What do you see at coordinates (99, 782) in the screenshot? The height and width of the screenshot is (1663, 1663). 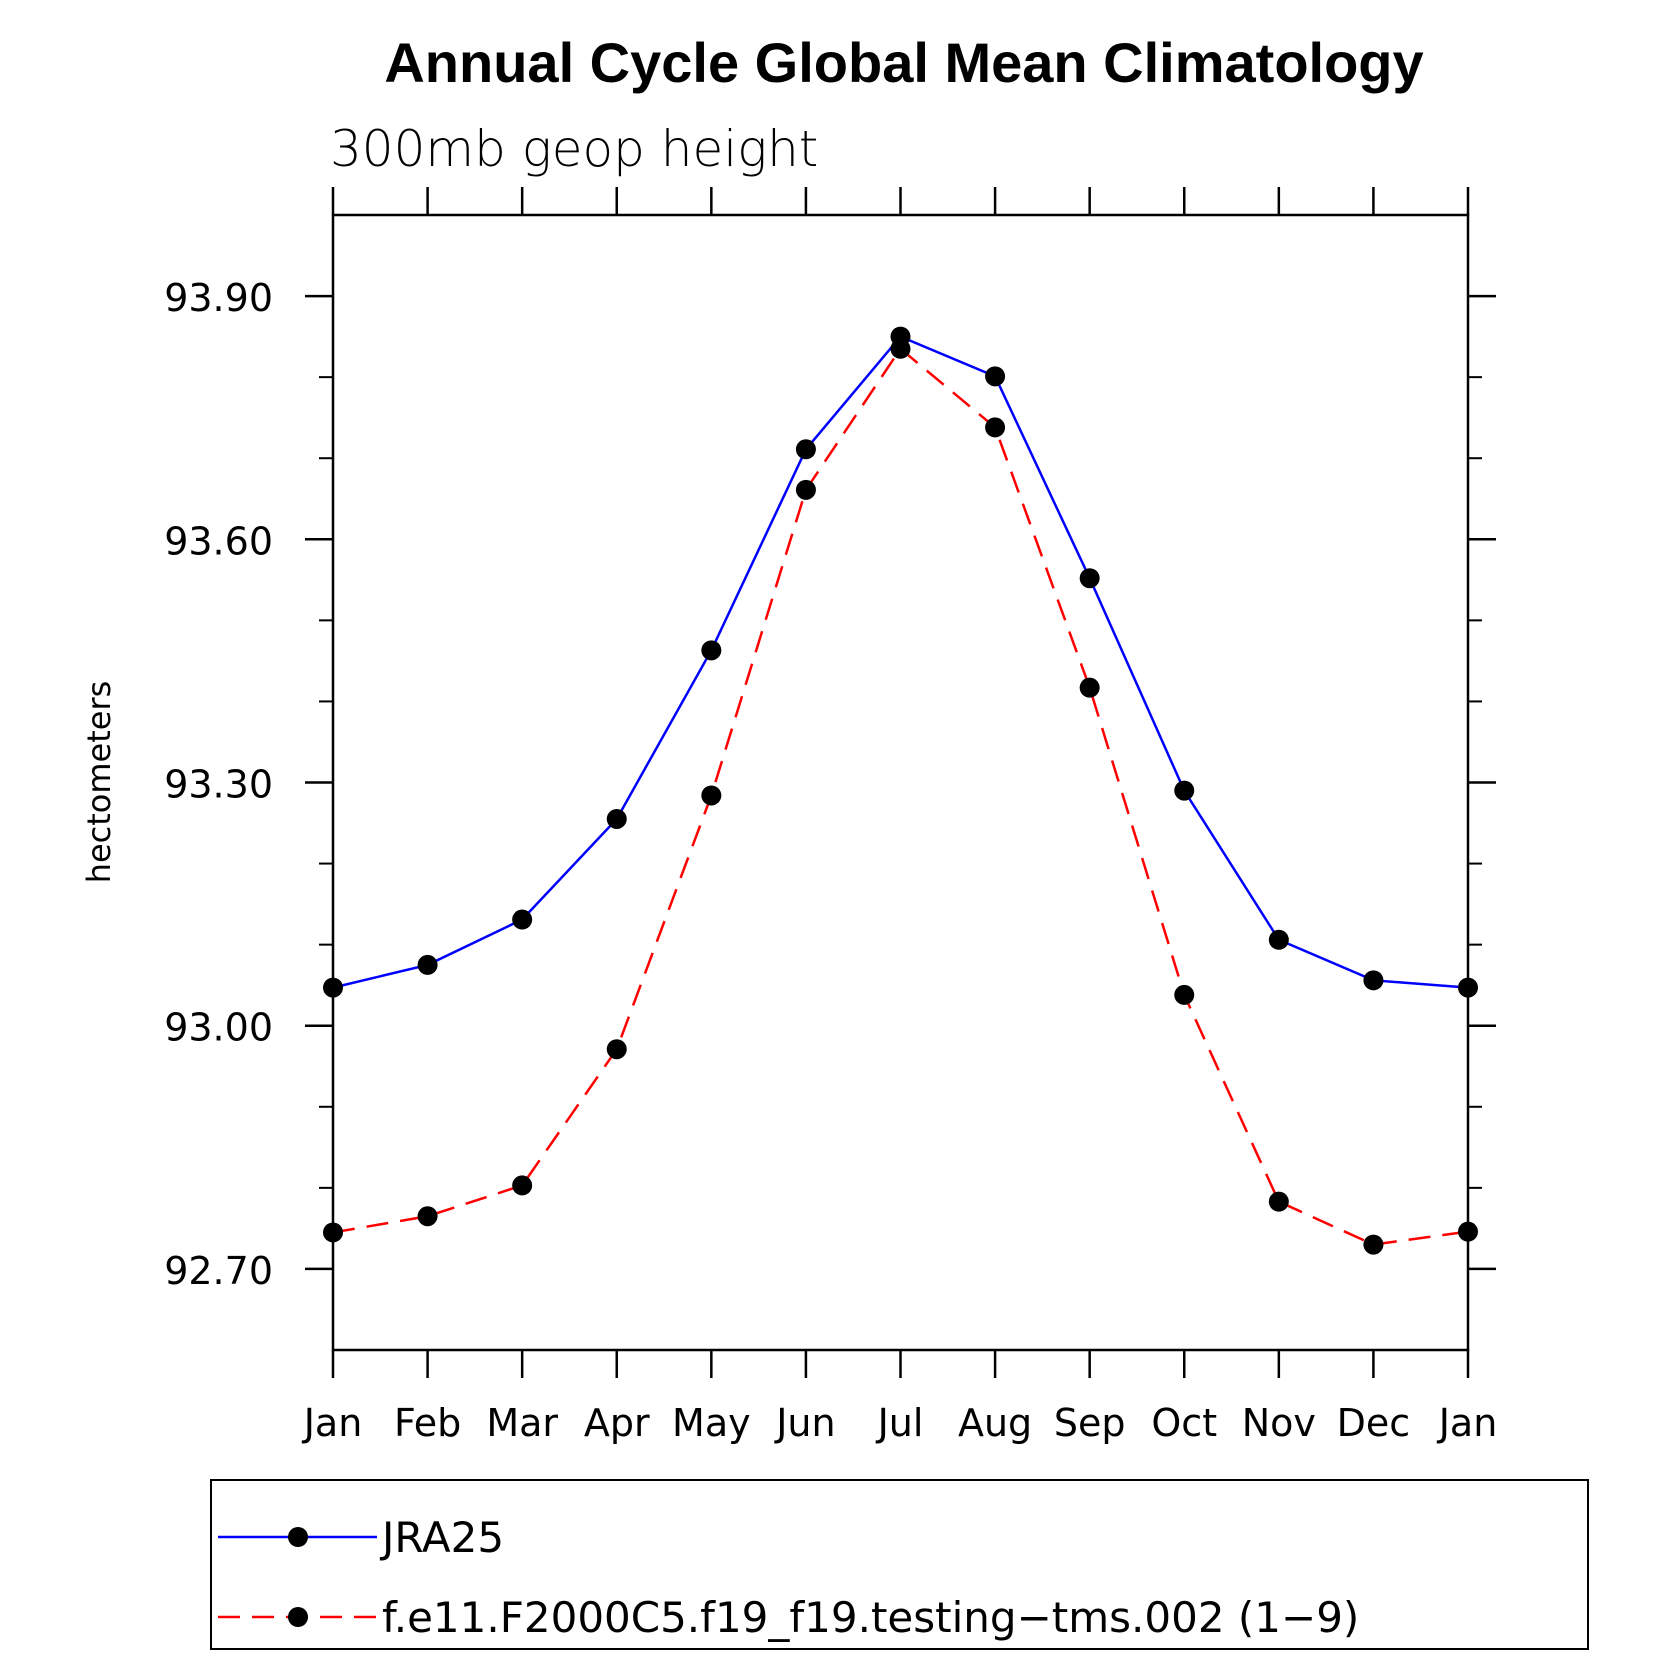 I see `y-axis-label: hectometers` at bounding box center [99, 782].